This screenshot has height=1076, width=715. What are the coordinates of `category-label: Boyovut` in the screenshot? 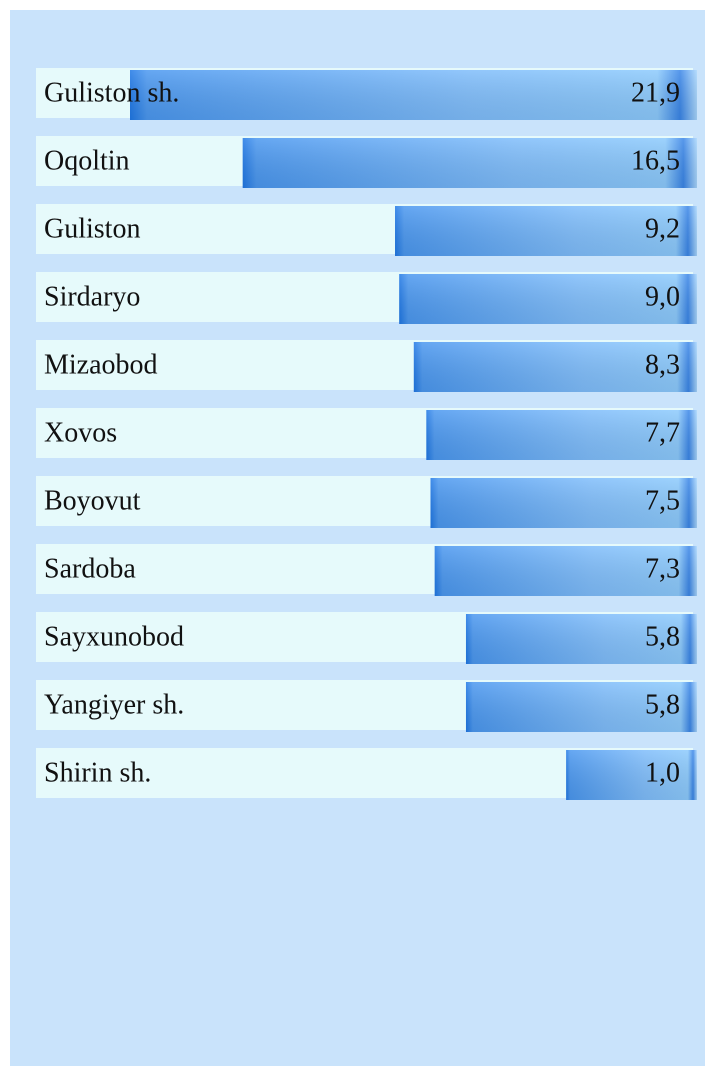 It's located at (92, 500).